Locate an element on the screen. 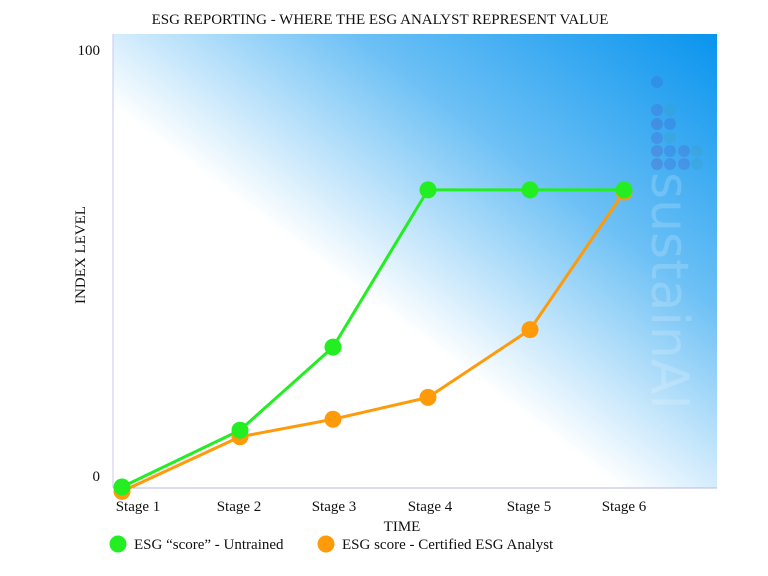  y-axis-label: INDEX LEVEL is located at coordinates (81, 255).